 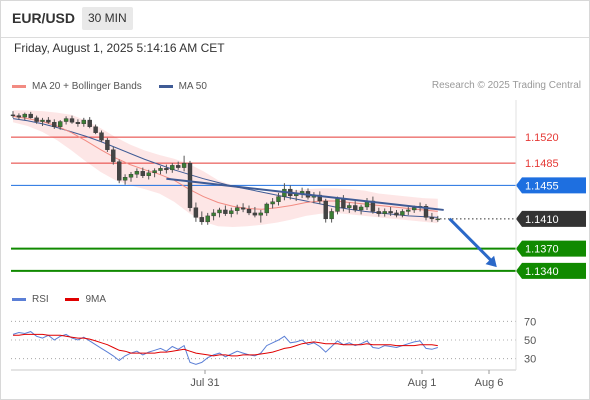 I want to click on resistance-trendline, so click(x=305, y=194).